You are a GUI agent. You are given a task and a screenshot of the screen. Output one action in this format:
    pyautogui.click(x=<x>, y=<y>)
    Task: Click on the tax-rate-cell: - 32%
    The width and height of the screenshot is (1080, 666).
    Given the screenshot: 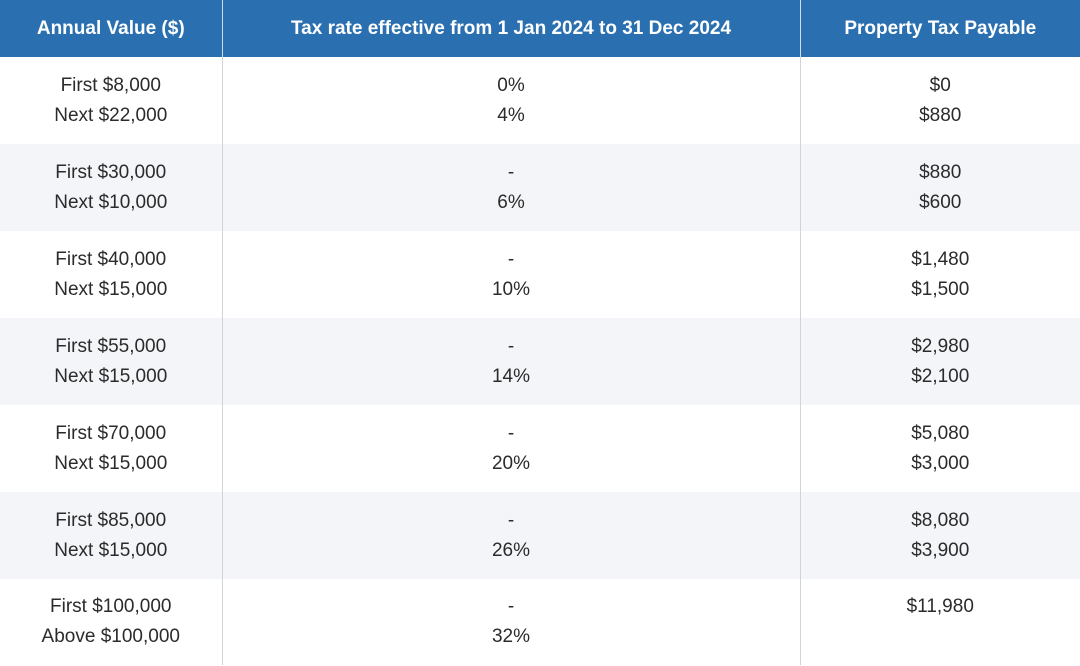 What is the action you would take?
    pyautogui.click(x=510, y=622)
    